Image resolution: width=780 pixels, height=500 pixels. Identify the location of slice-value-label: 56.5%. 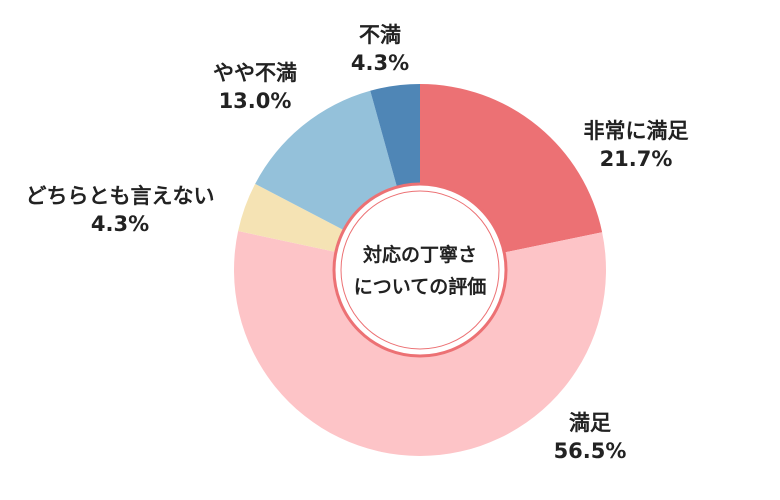
(590, 451).